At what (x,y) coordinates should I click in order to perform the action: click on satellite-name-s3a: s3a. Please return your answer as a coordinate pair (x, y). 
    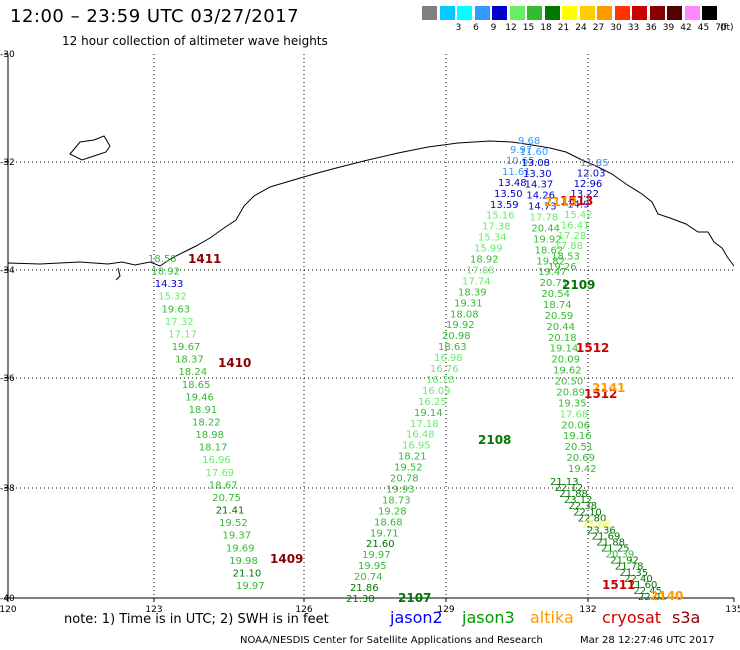
    Looking at the image, I should click on (686, 617).